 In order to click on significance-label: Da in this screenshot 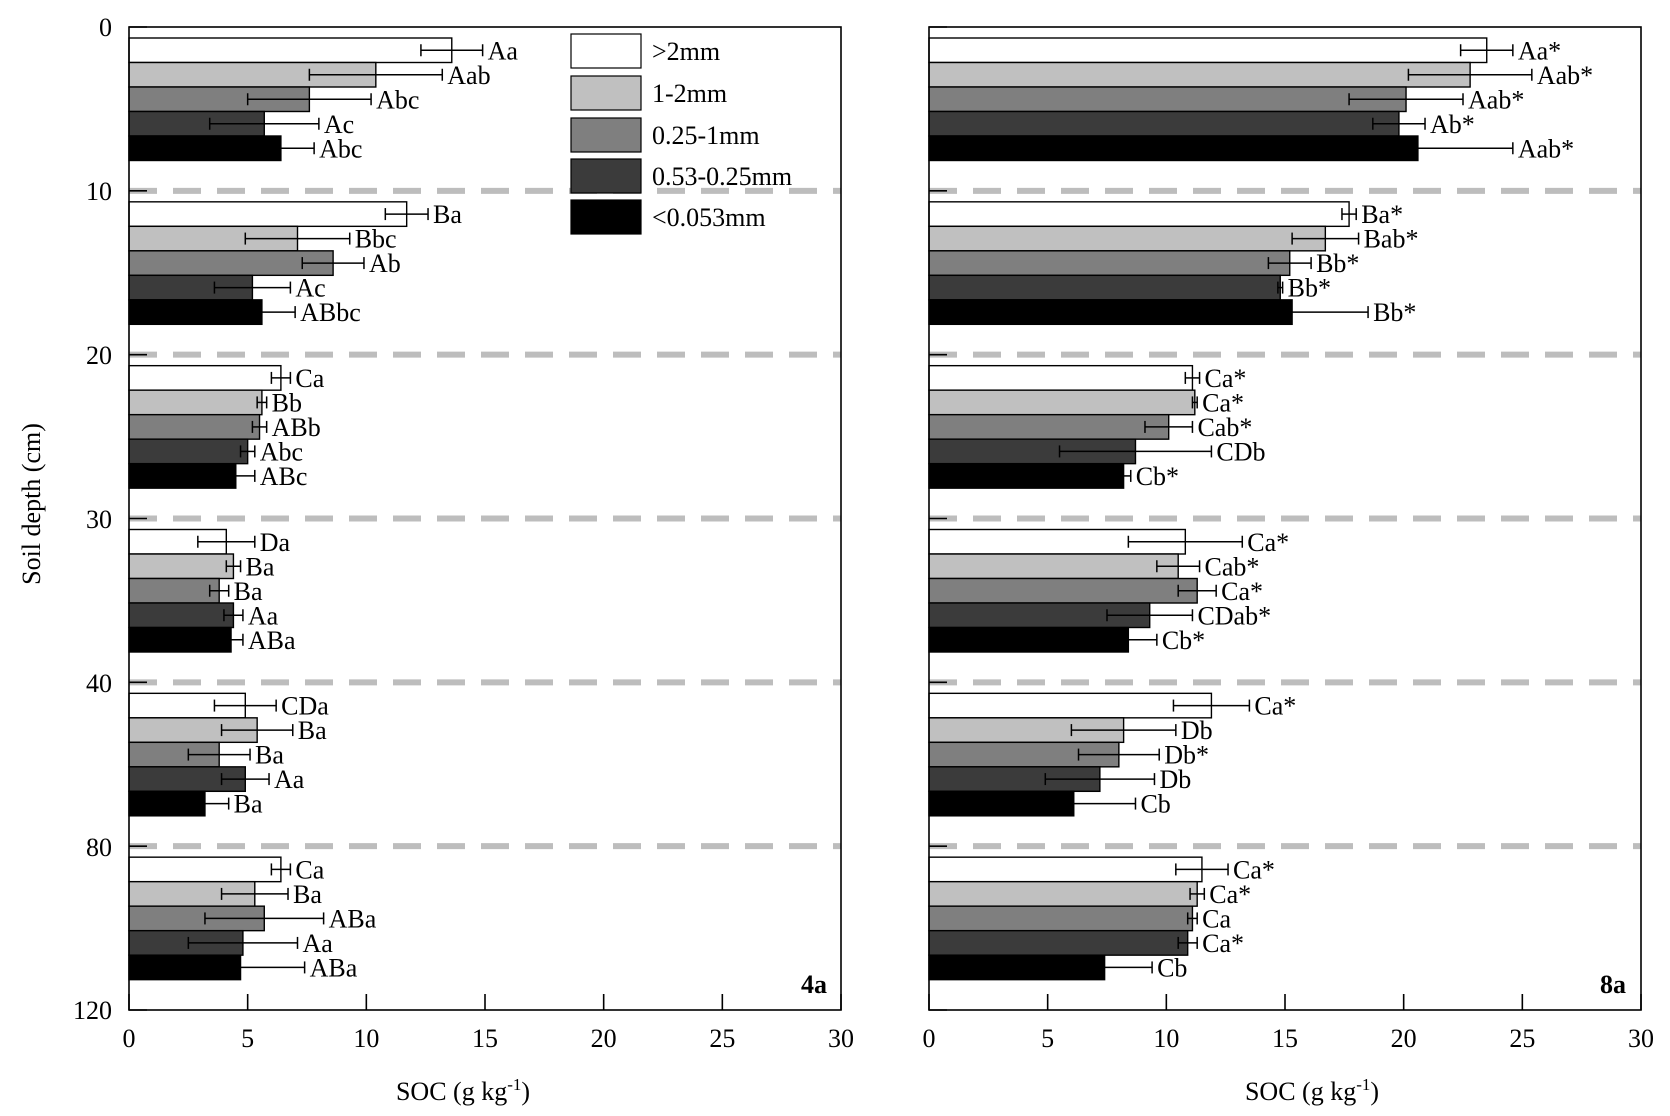, I will do `click(275, 542)`.